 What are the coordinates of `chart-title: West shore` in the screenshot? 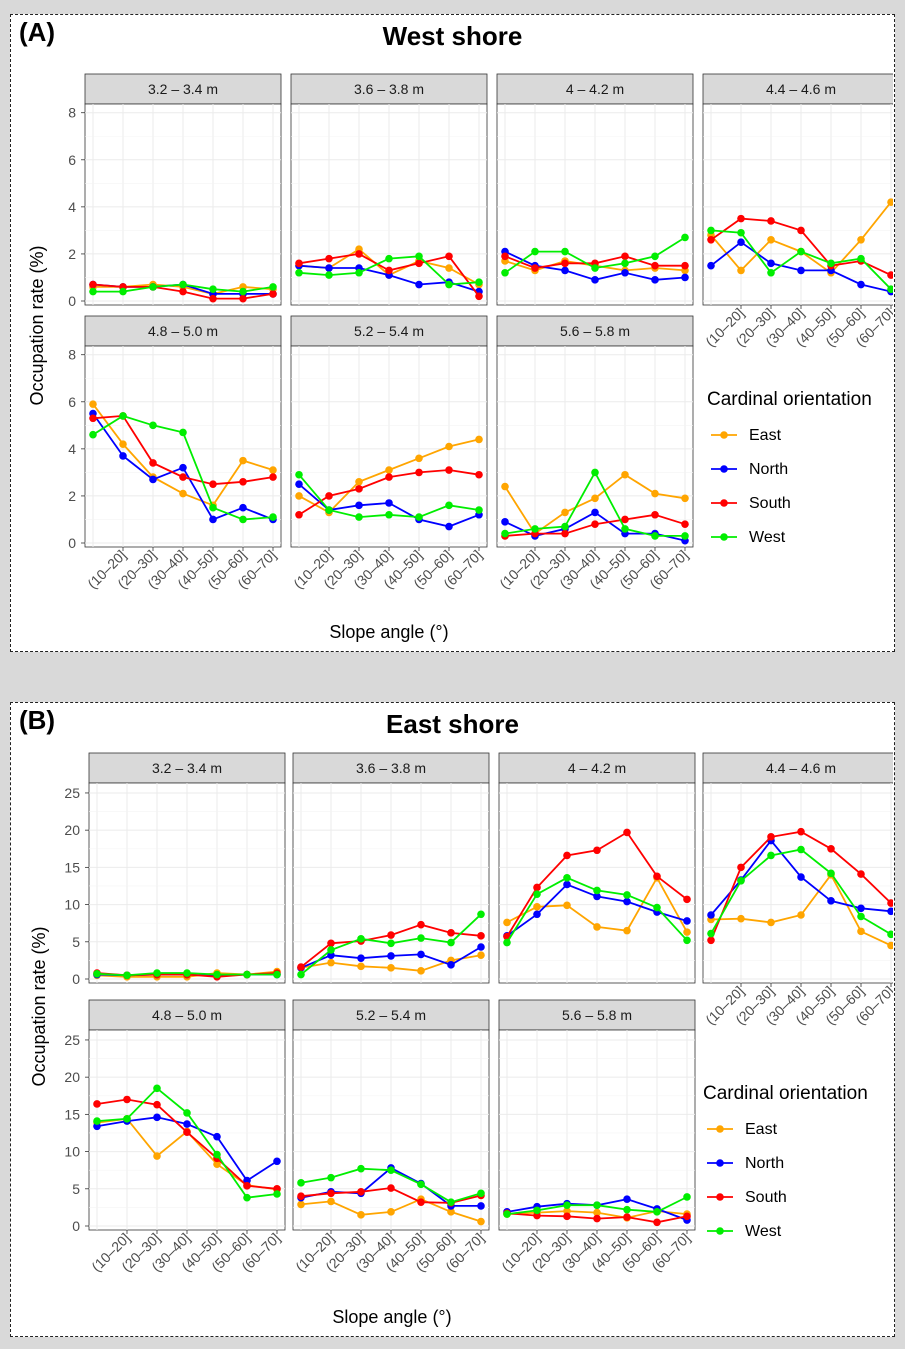 It's located at (452, 36).